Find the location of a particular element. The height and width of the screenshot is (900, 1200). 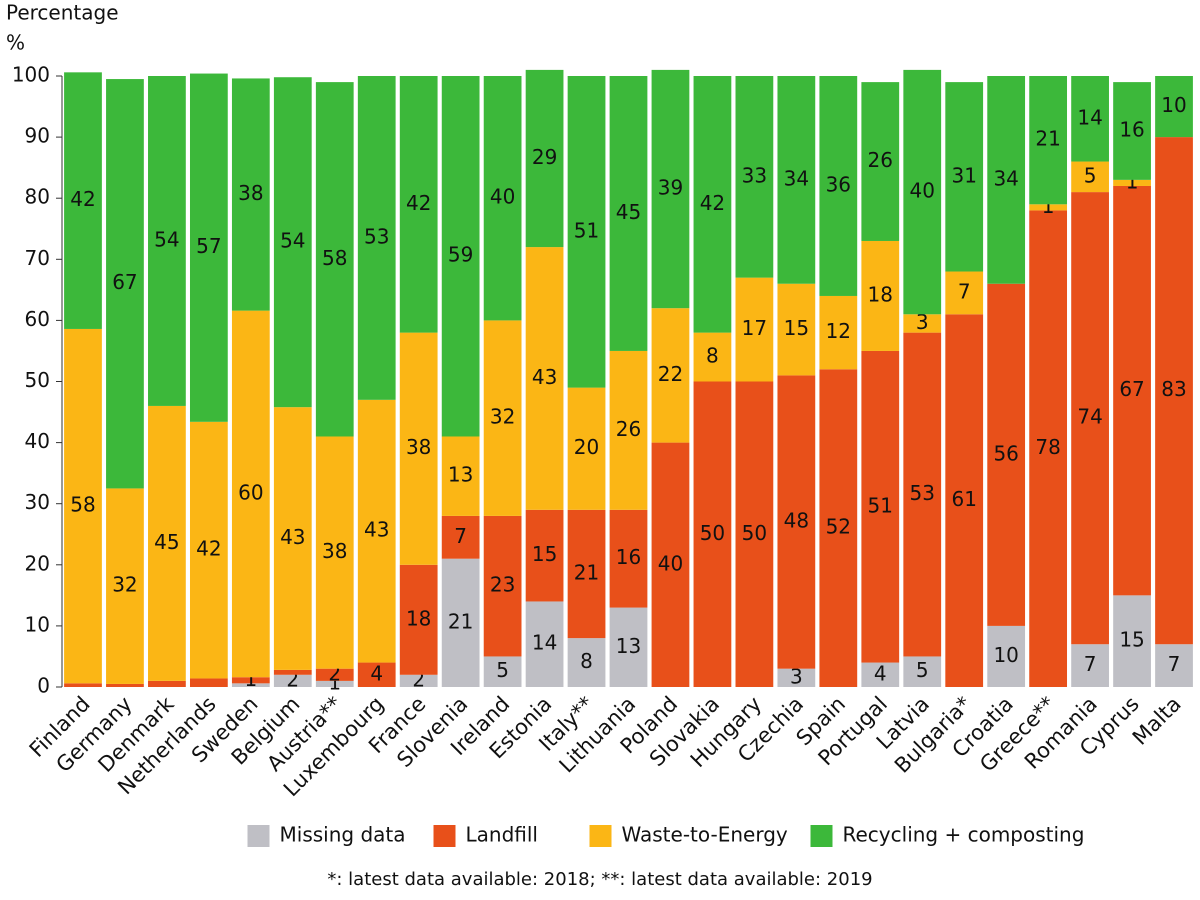

y-tick-label: 30 is located at coordinates (37, 502).